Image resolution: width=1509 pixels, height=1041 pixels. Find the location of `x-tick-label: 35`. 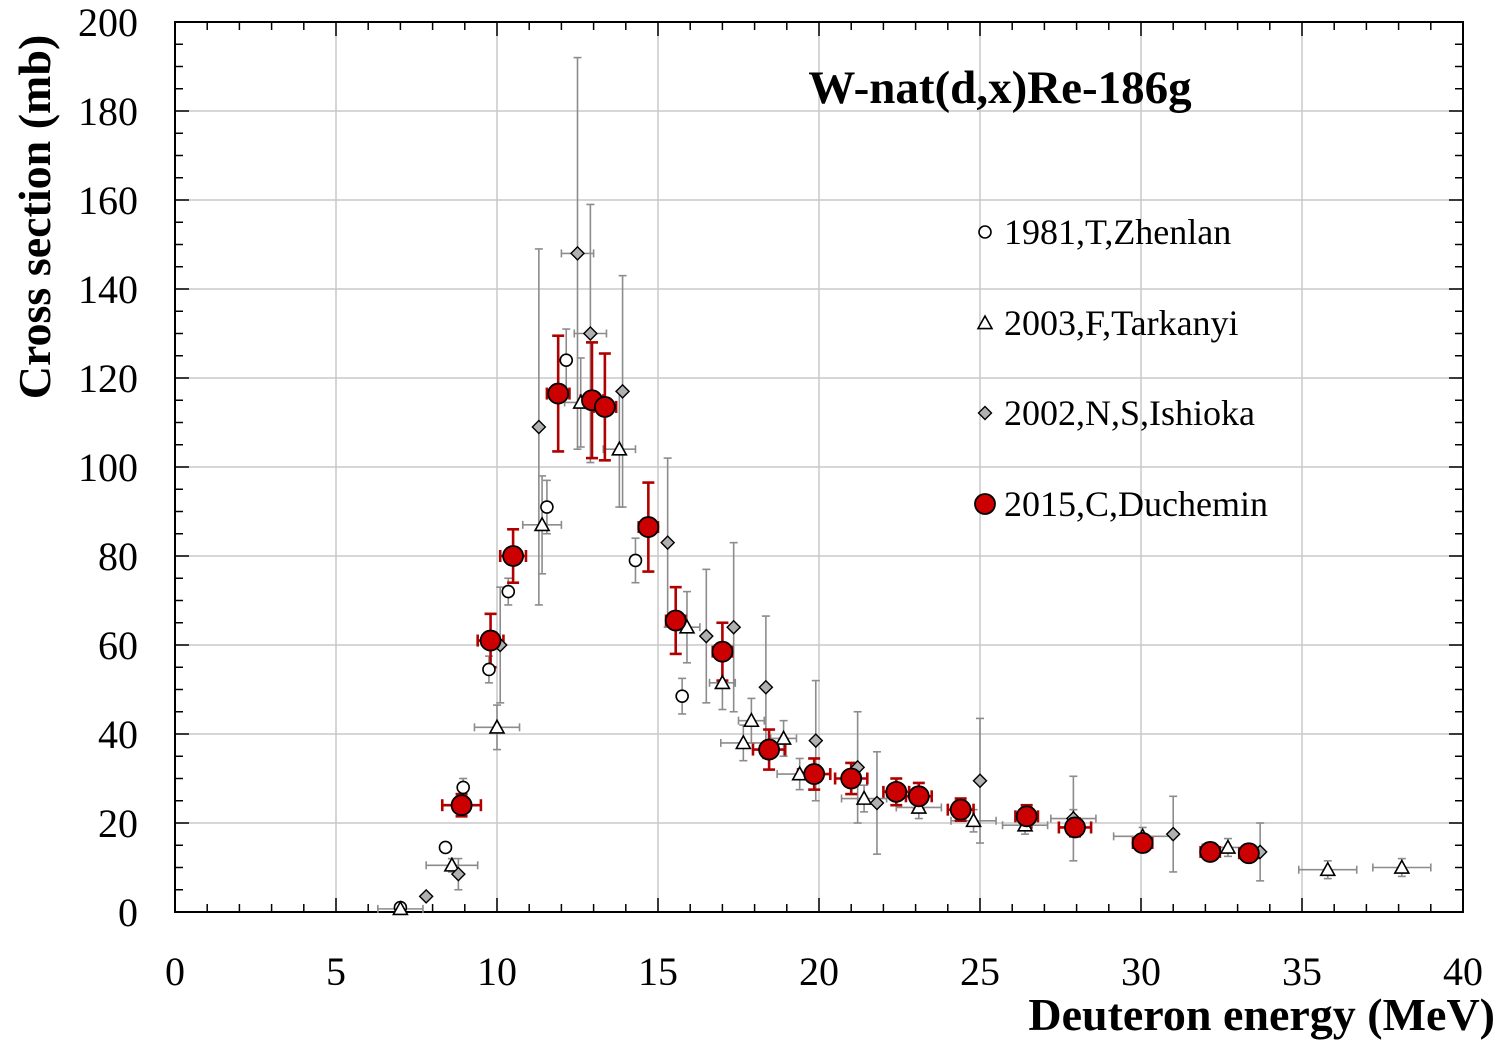

x-tick-label: 35 is located at coordinates (1302, 971).